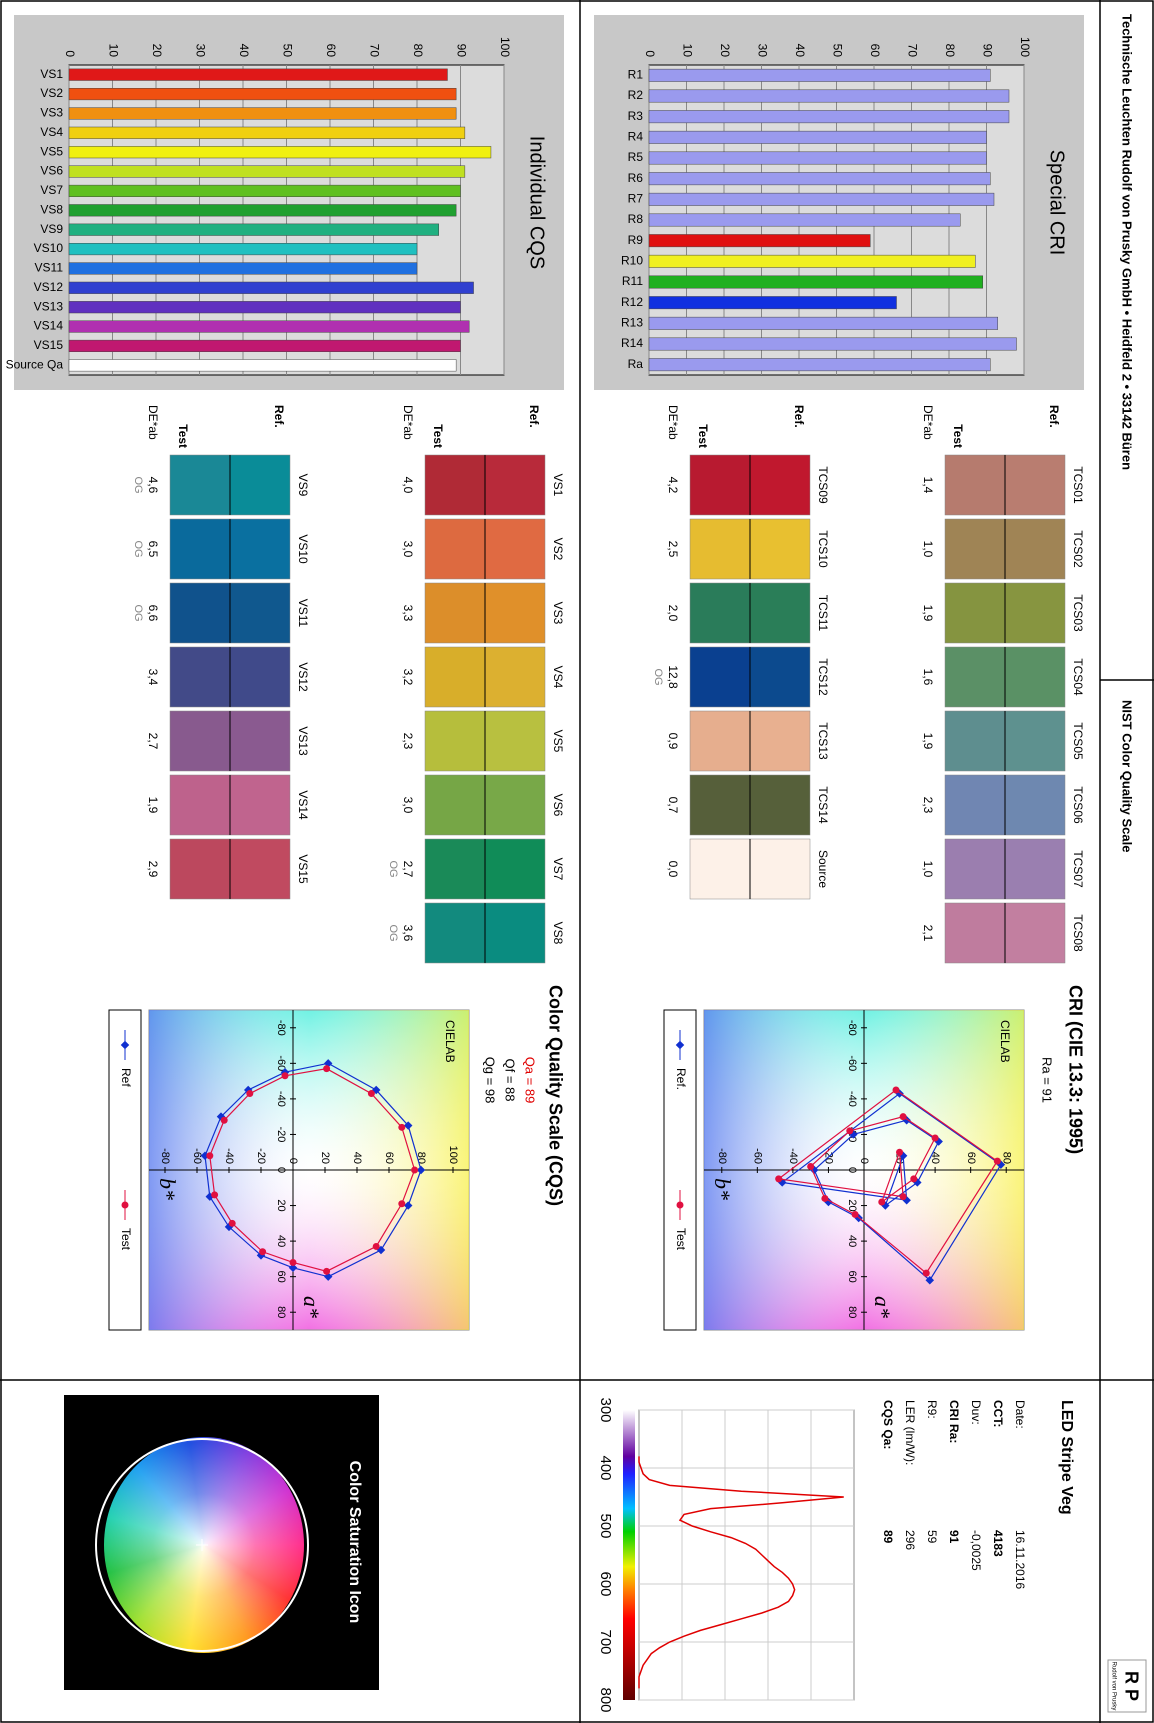 The width and height of the screenshot is (1154, 1723). Describe the element at coordinates (408, 677) in the screenshot. I see `delta-e: 3,2` at that location.